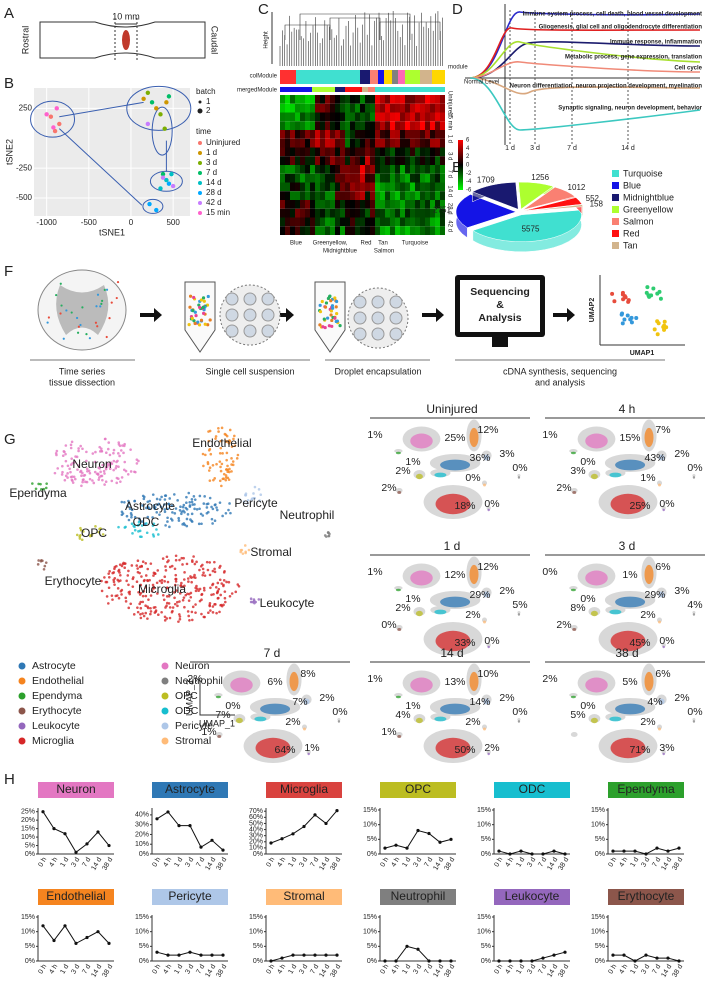 This screenshot has height=989, width=706. Describe the element at coordinates (200, 969) in the screenshot. I see `x-tick-label: 7 d` at that location.